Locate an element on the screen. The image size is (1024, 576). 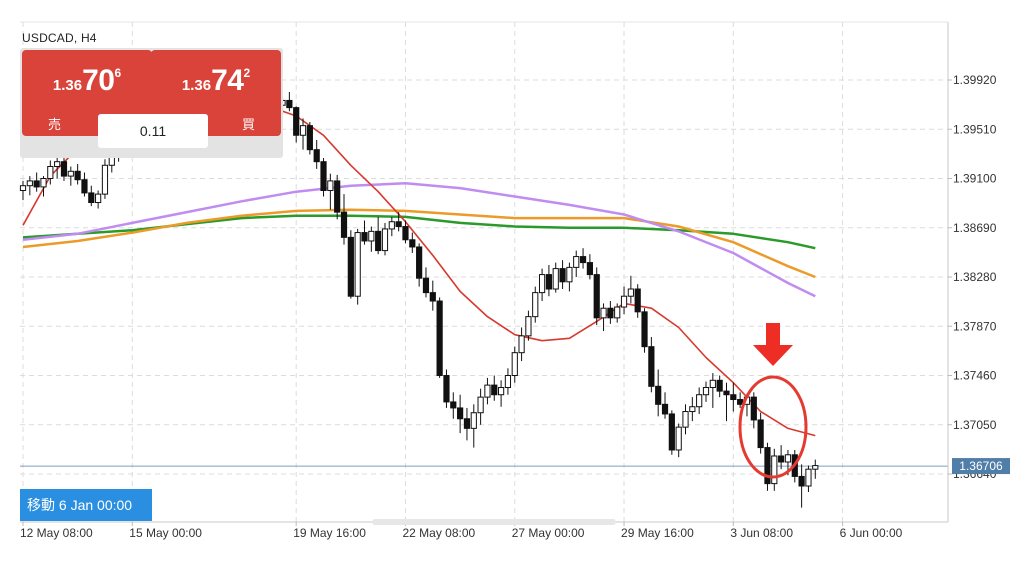
y-tick-label: 1.38280 is located at coordinates (975, 277).